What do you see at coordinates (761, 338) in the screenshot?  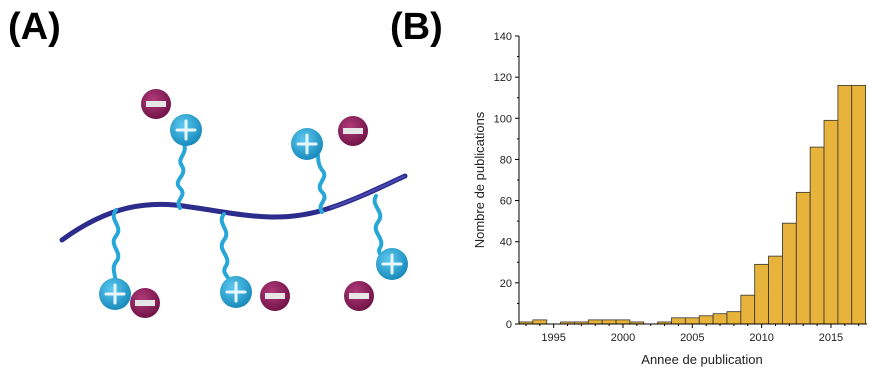 I see `x-tick-label: 2010` at bounding box center [761, 338].